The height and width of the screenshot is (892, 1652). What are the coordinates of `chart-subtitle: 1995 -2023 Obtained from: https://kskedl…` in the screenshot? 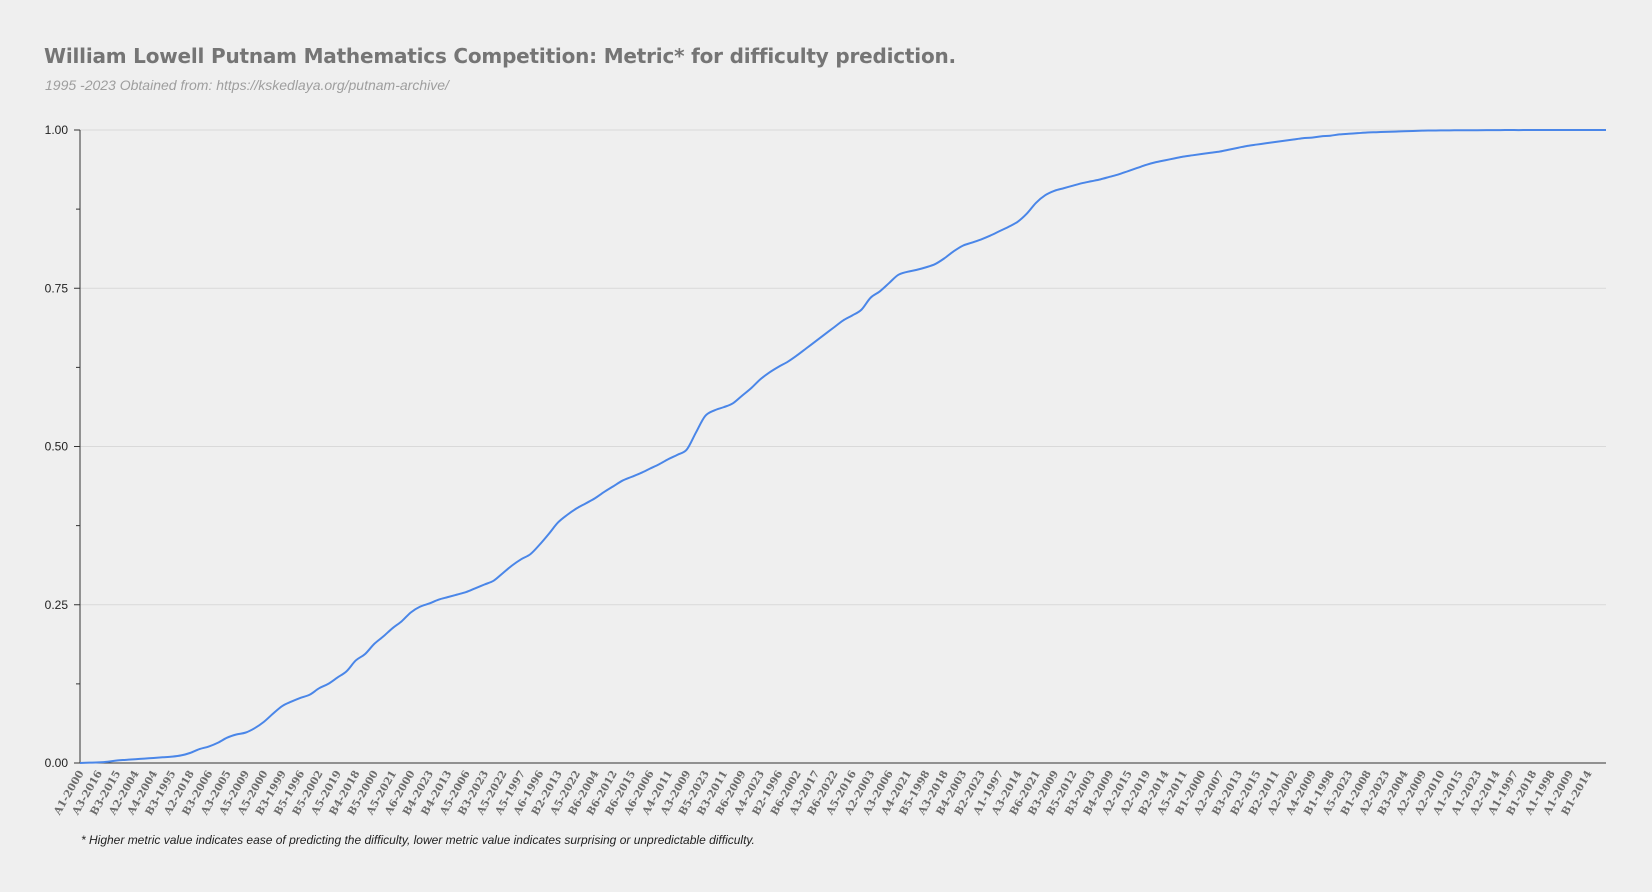 It's located at (247, 85).